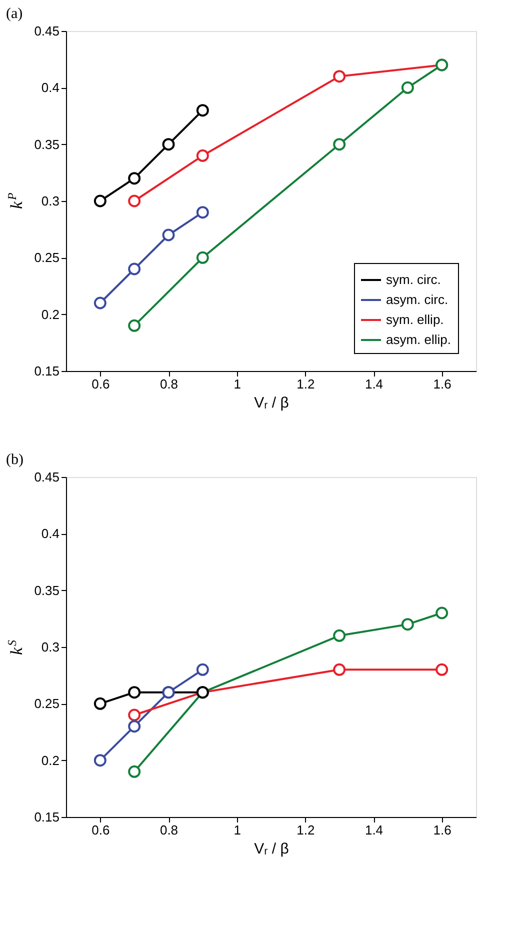  What do you see at coordinates (15, 200) in the screenshot?
I see `y-axis-title: kP` at bounding box center [15, 200].